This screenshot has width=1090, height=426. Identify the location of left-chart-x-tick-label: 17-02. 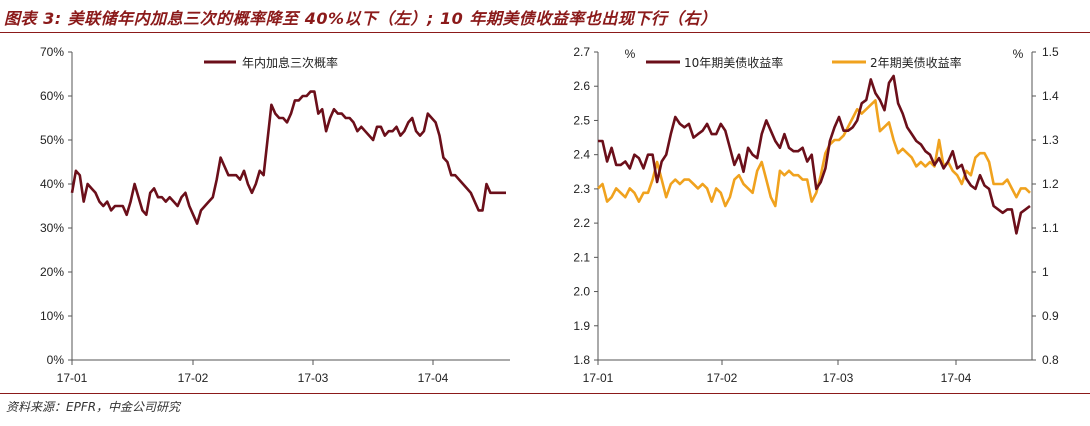
(193, 378).